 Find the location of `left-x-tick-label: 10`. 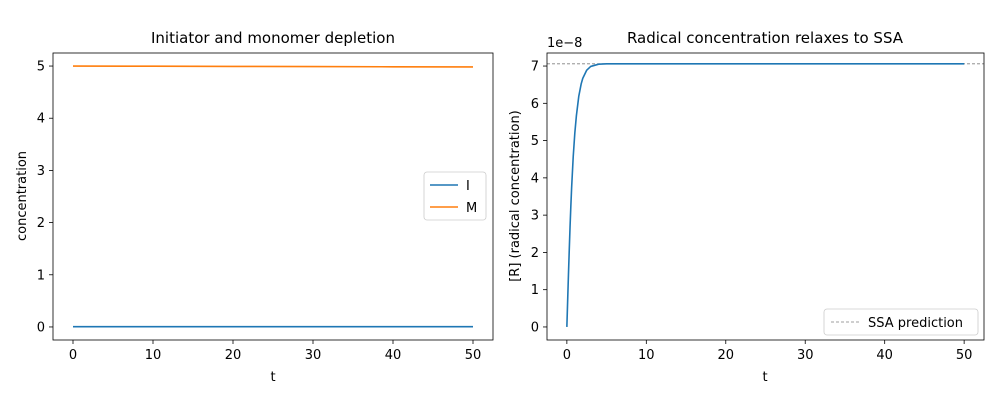

left-x-tick-label: 10 is located at coordinates (153, 355).